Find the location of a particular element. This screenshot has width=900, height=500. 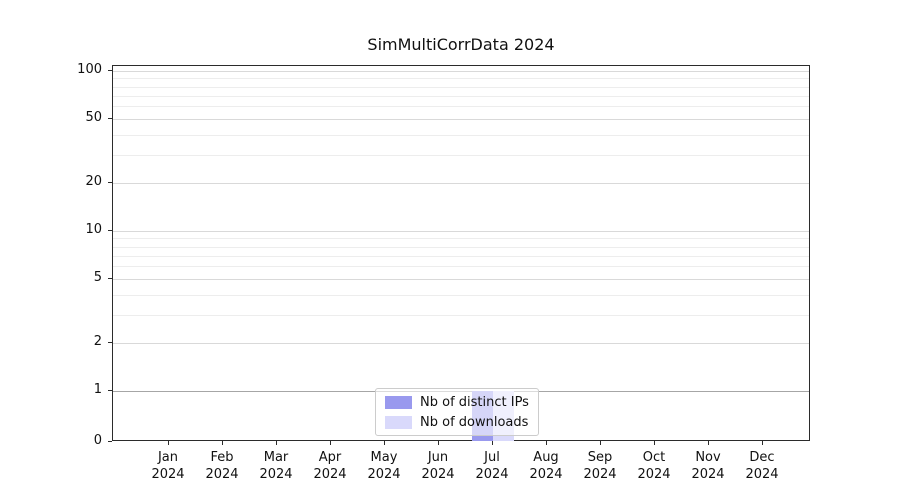

x-tick-label-dec: Dec 2024 is located at coordinates (762, 466).